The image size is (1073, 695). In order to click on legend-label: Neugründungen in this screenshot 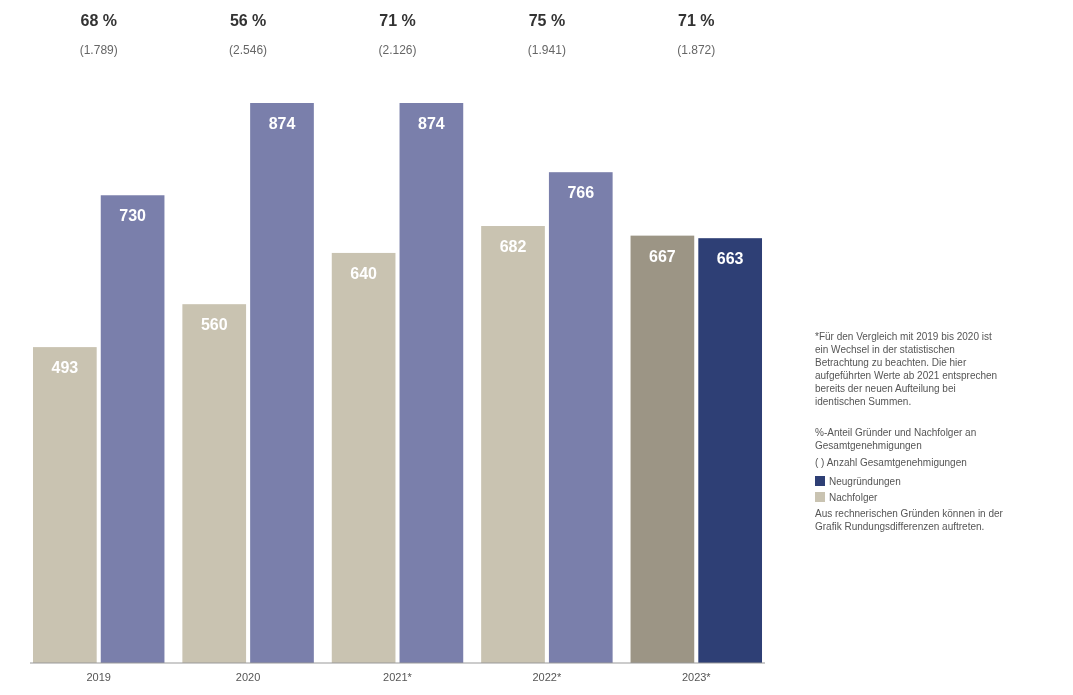, I will do `click(865, 481)`.